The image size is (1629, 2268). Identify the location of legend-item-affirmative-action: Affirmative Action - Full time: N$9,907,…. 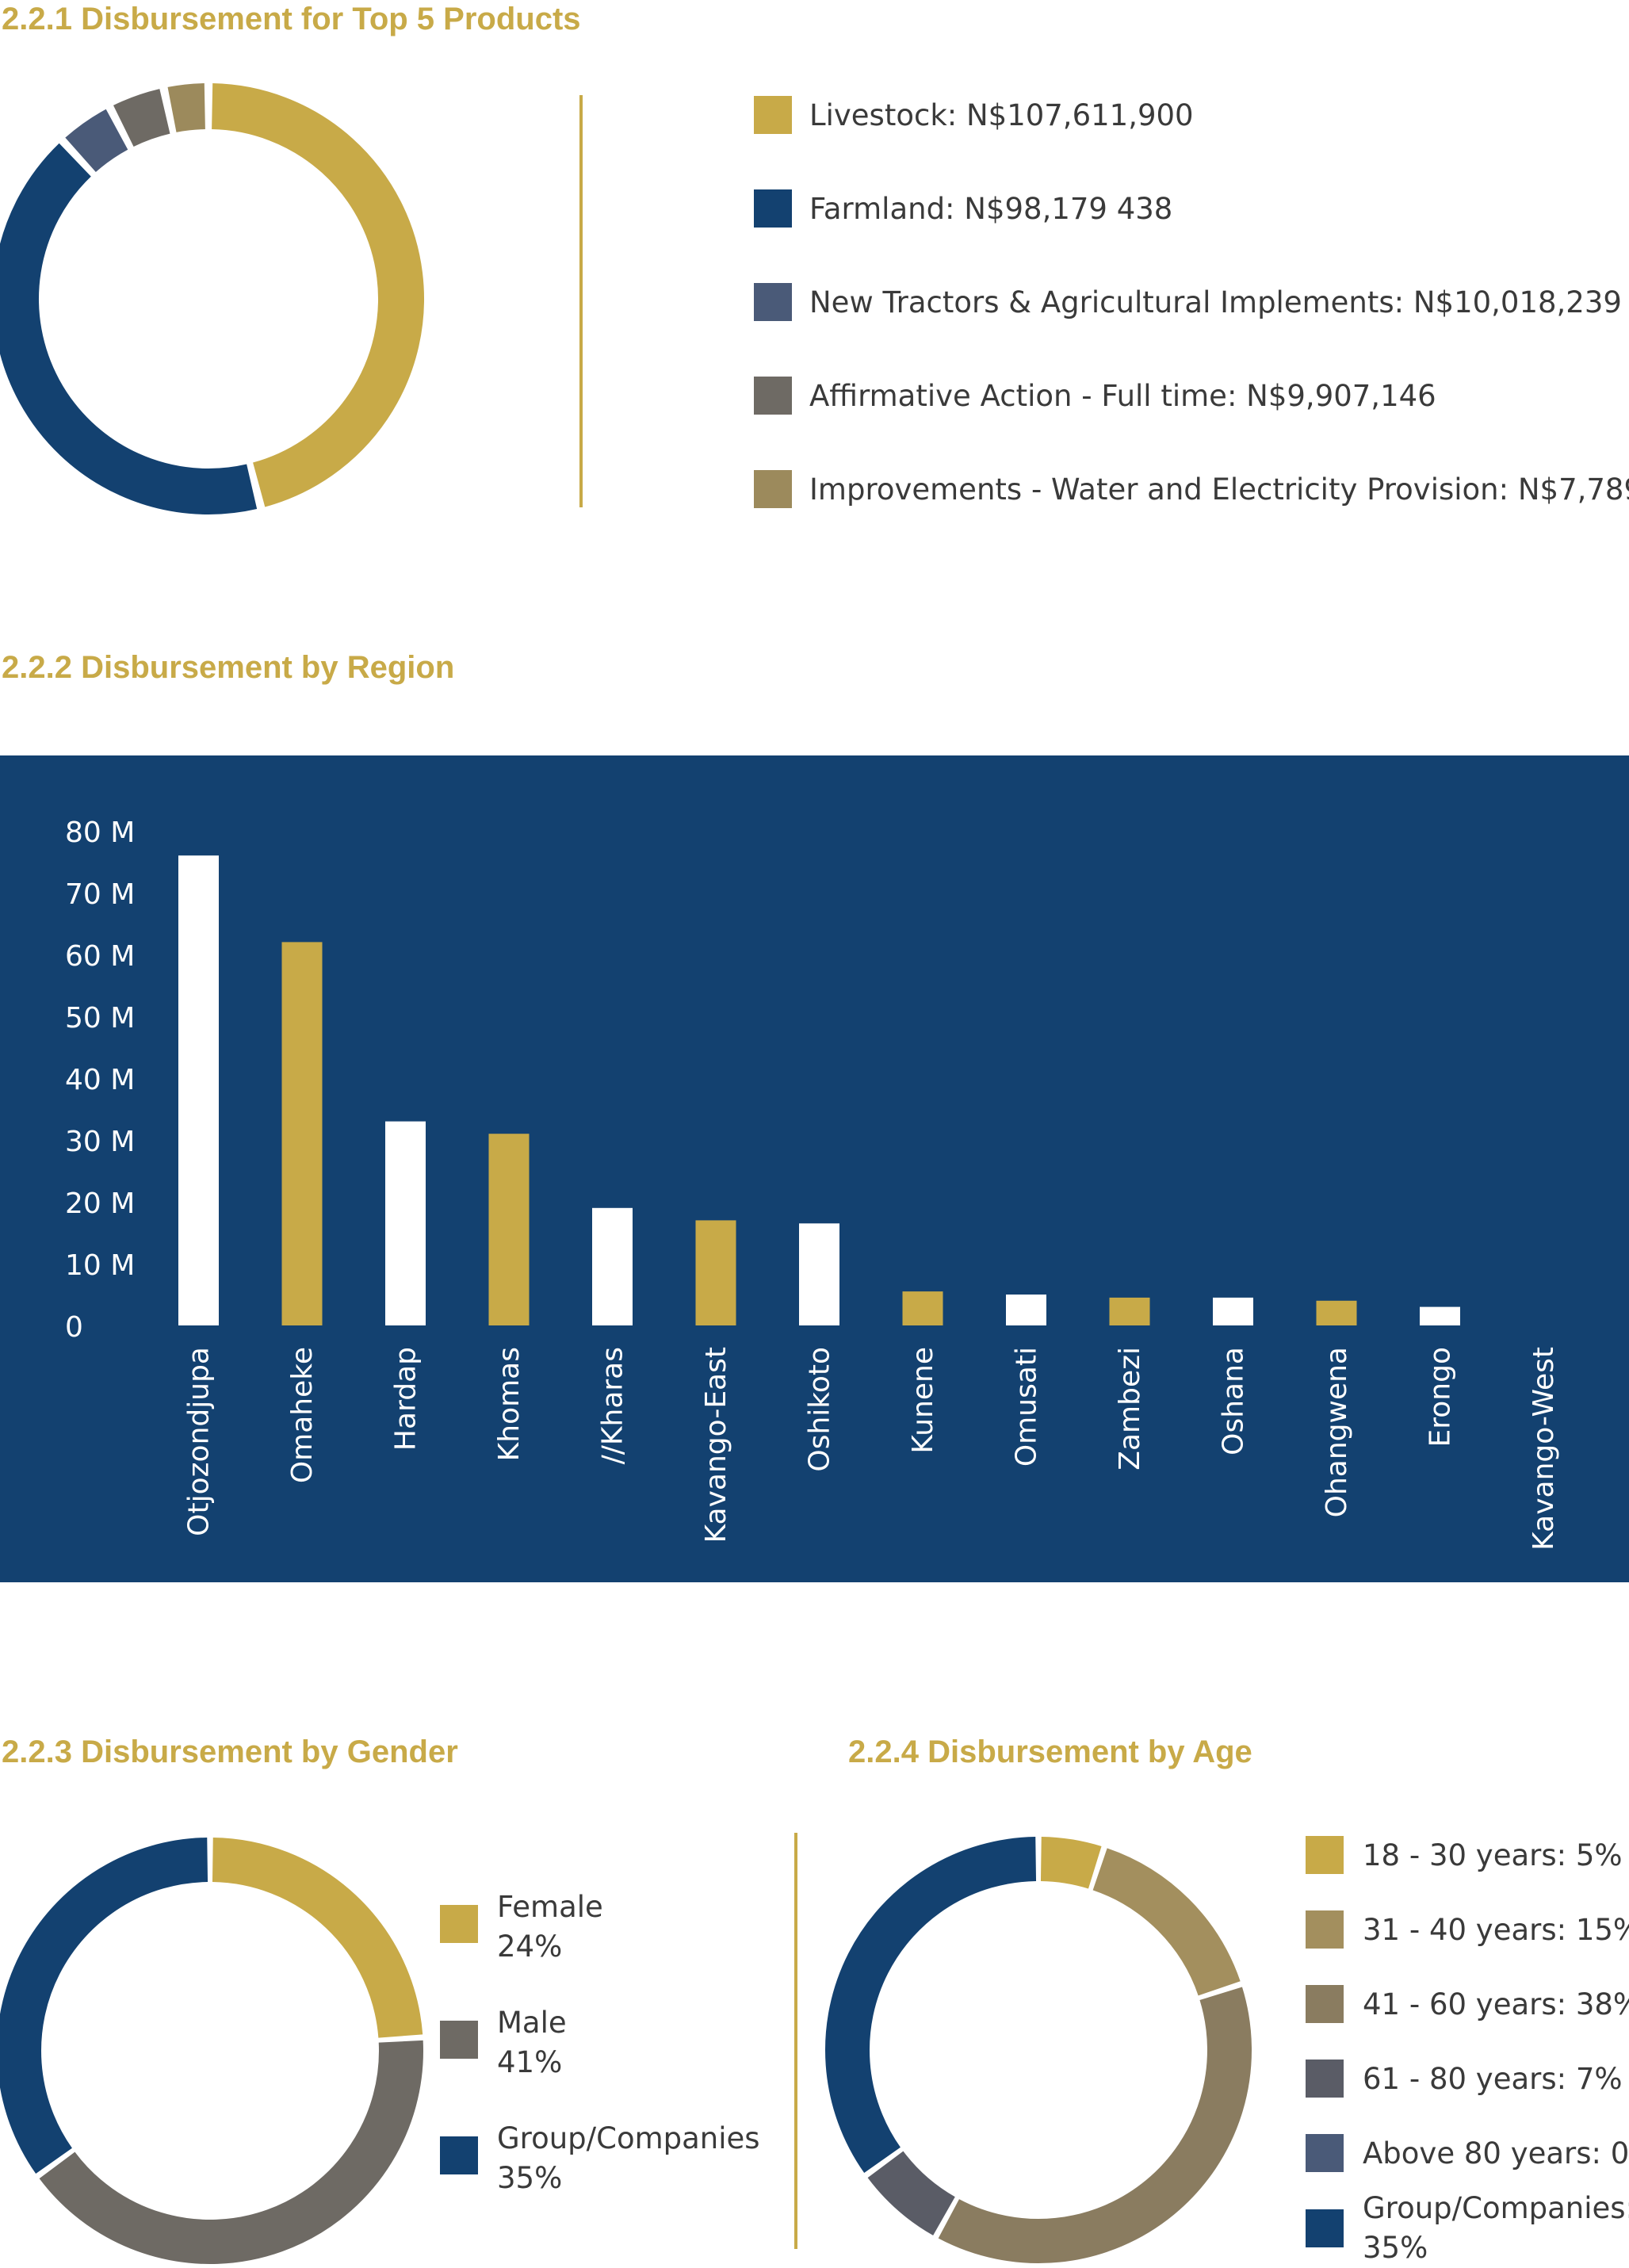
(1095, 397).